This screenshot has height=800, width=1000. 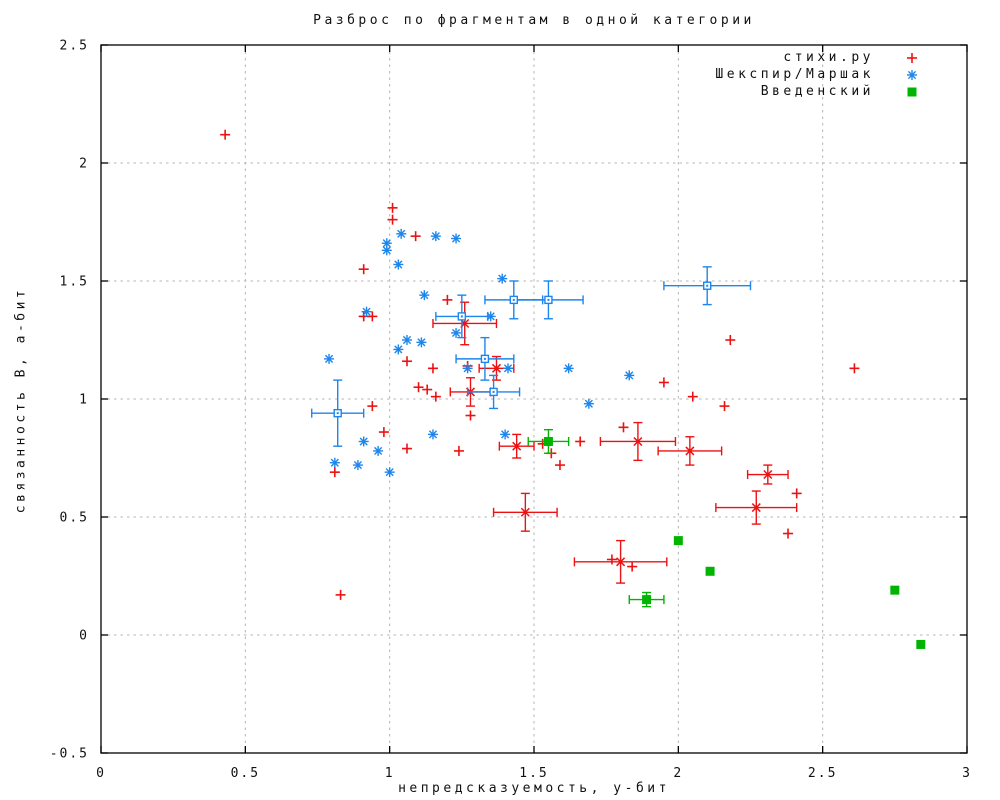 I want to click on legend-label: Введенский, so click(x=817, y=91).